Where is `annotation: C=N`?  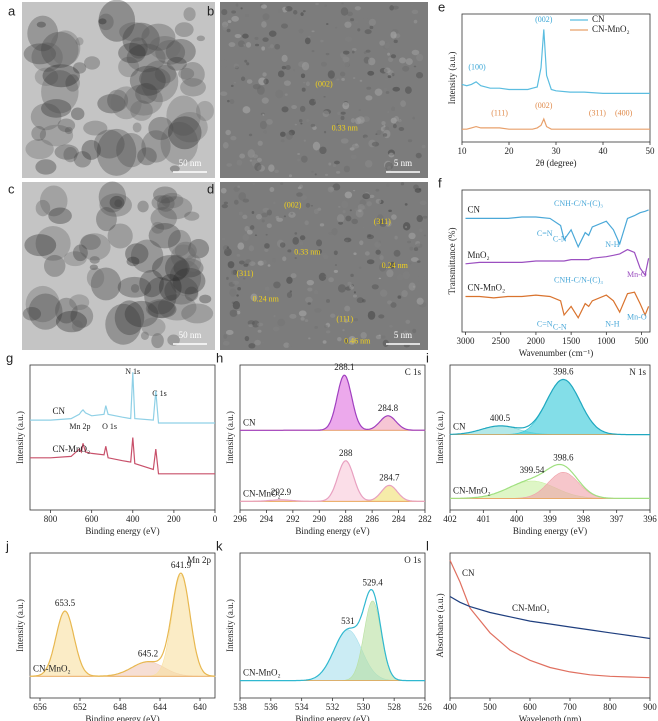 annotation: C=N is located at coordinates (545, 233).